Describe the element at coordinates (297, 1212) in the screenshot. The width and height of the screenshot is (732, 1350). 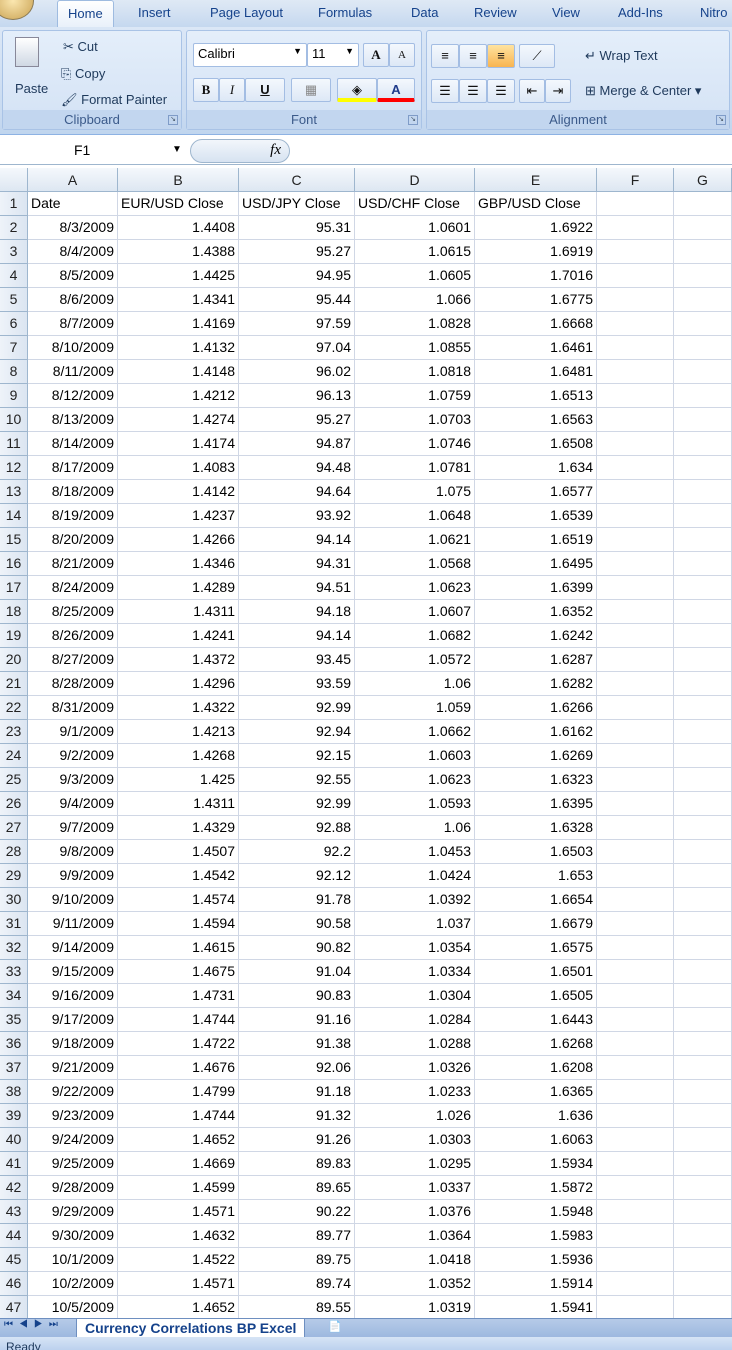
I see `cell-c43: 90.22` at that location.